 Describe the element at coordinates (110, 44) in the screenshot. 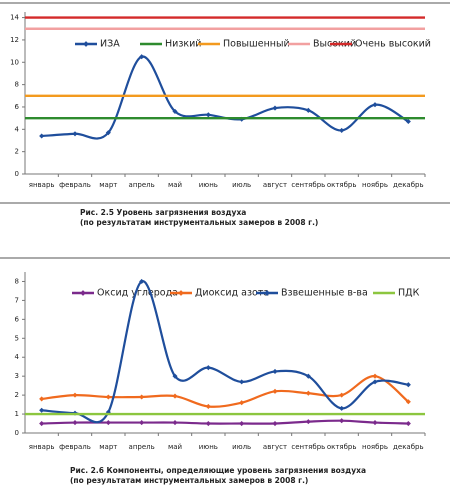

I see `legend-label: ИЗА` at that location.